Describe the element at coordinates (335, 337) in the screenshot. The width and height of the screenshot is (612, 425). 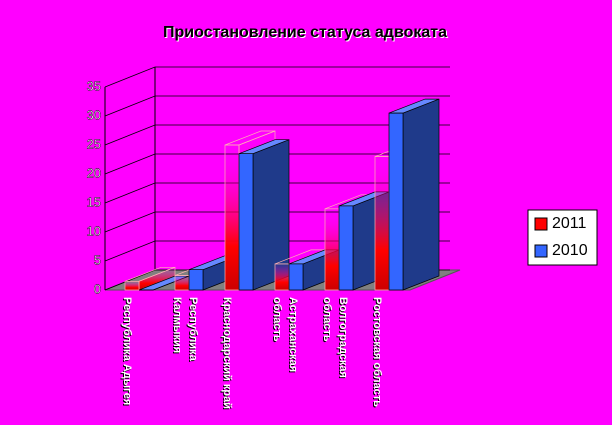
I see `x-tick-label: Волгоградская область` at that location.